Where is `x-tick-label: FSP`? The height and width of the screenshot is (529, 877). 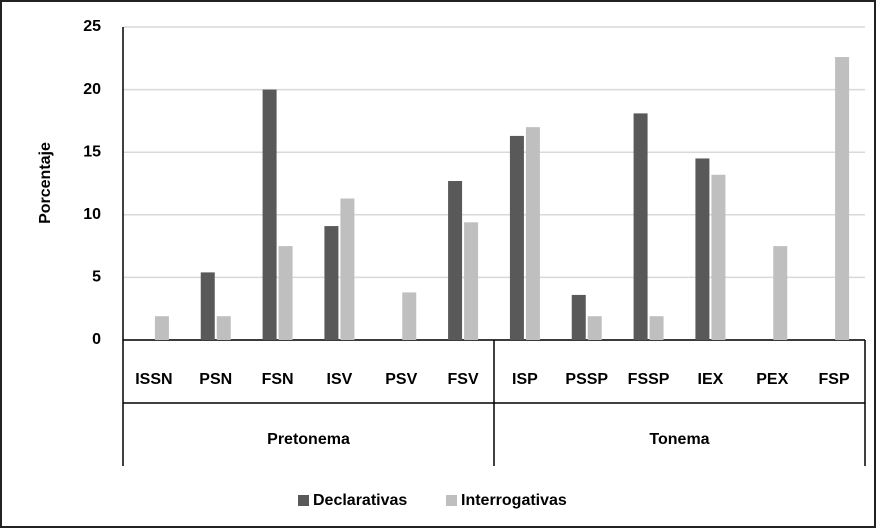 x-tick-label: FSP is located at coordinates (834, 379).